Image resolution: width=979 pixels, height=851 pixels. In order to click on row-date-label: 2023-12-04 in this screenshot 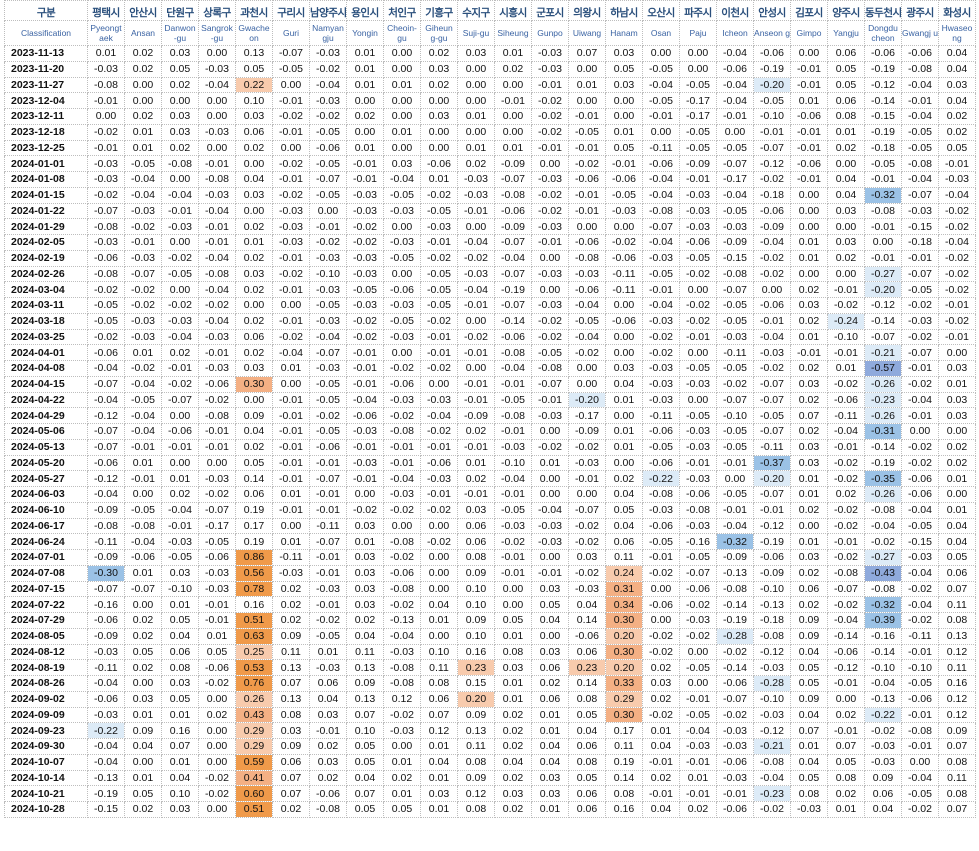, I will do `click(46, 100)`.